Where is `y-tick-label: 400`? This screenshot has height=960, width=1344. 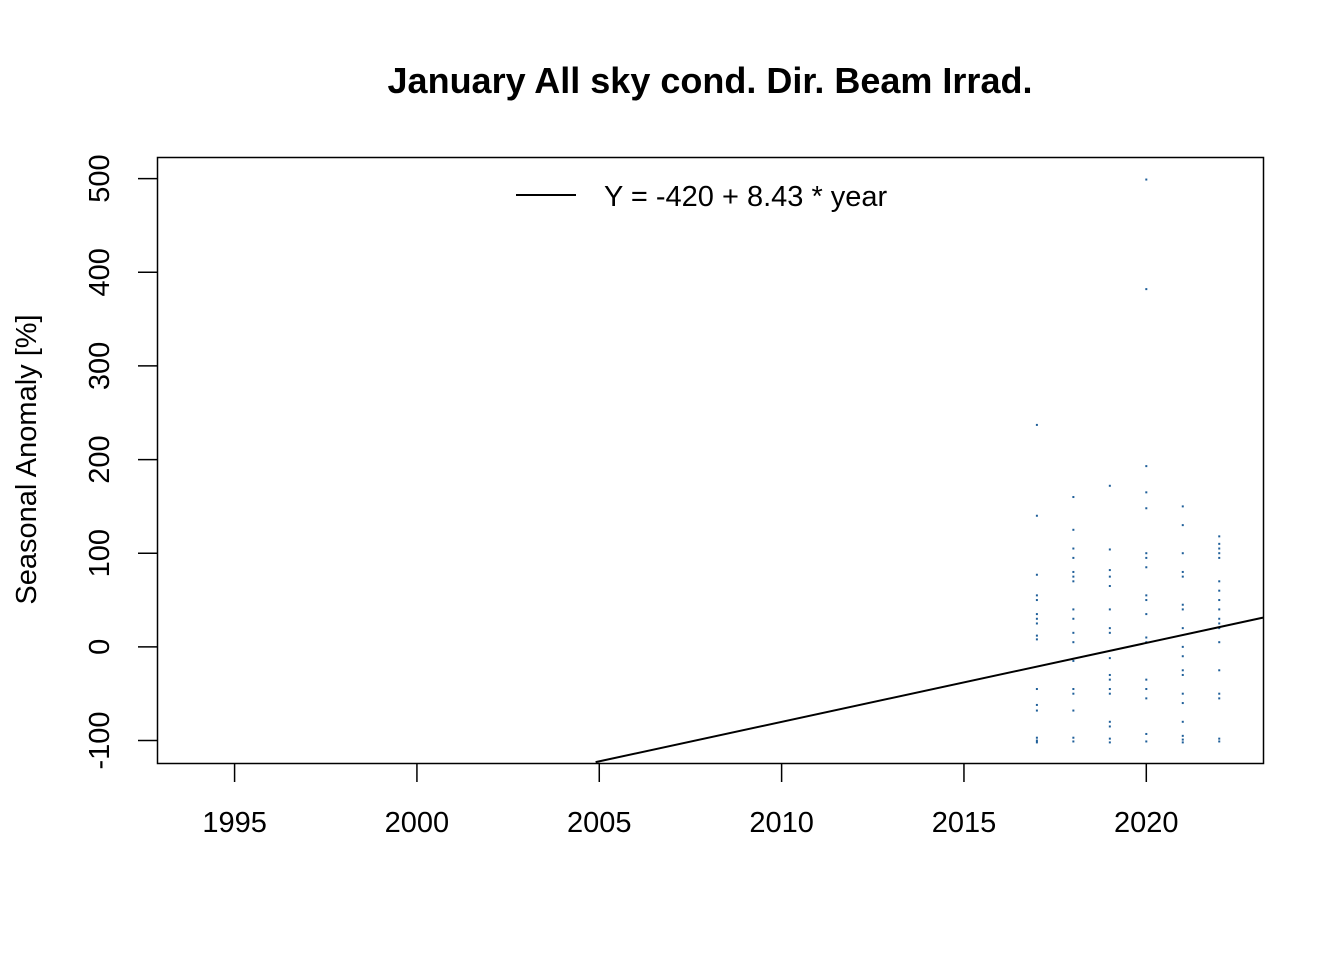 y-tick-label: 400 is located at coordinates (100, 272).